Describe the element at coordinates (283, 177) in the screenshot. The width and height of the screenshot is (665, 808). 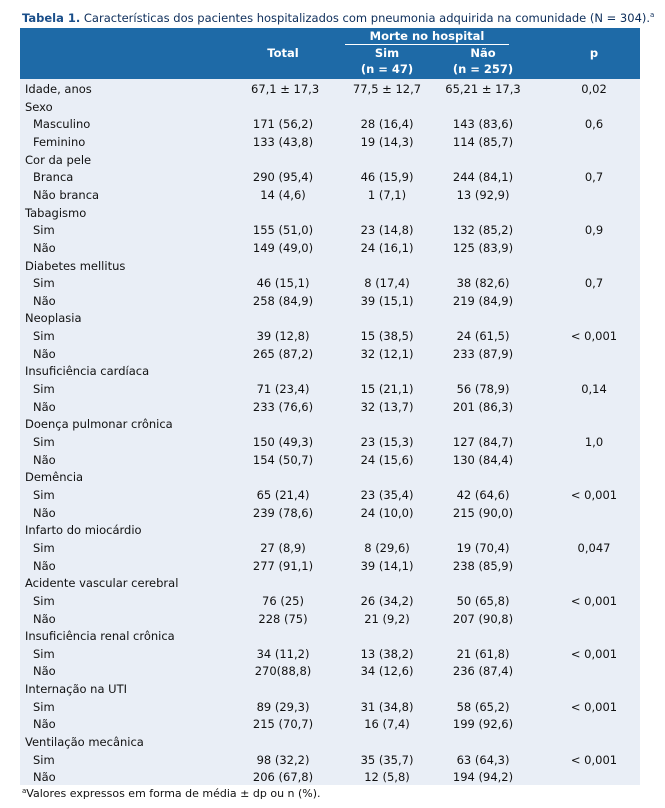
I see `cell-total: 290 (95,4)` at that location.